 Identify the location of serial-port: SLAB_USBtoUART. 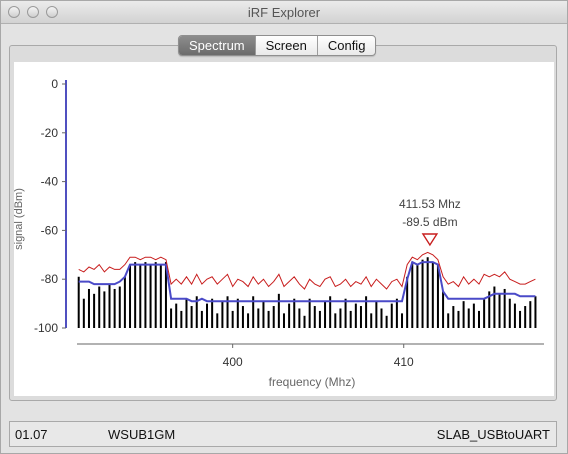
(493, 434).